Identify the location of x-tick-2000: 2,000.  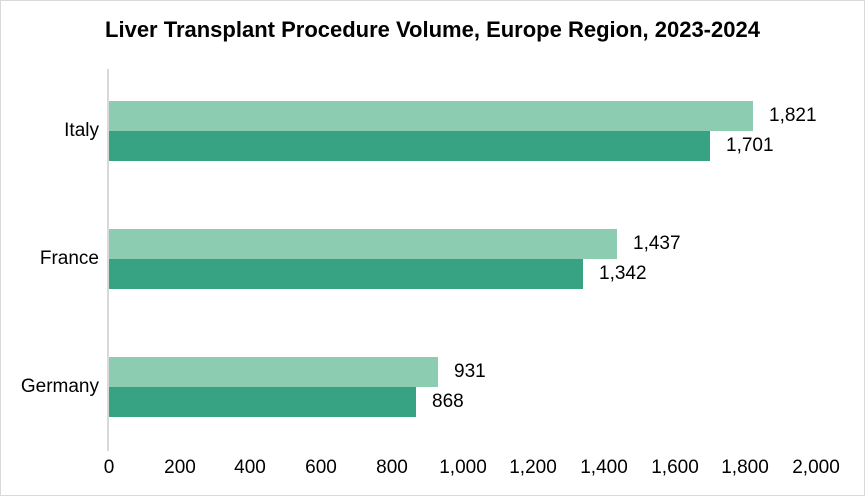
(816, 467).